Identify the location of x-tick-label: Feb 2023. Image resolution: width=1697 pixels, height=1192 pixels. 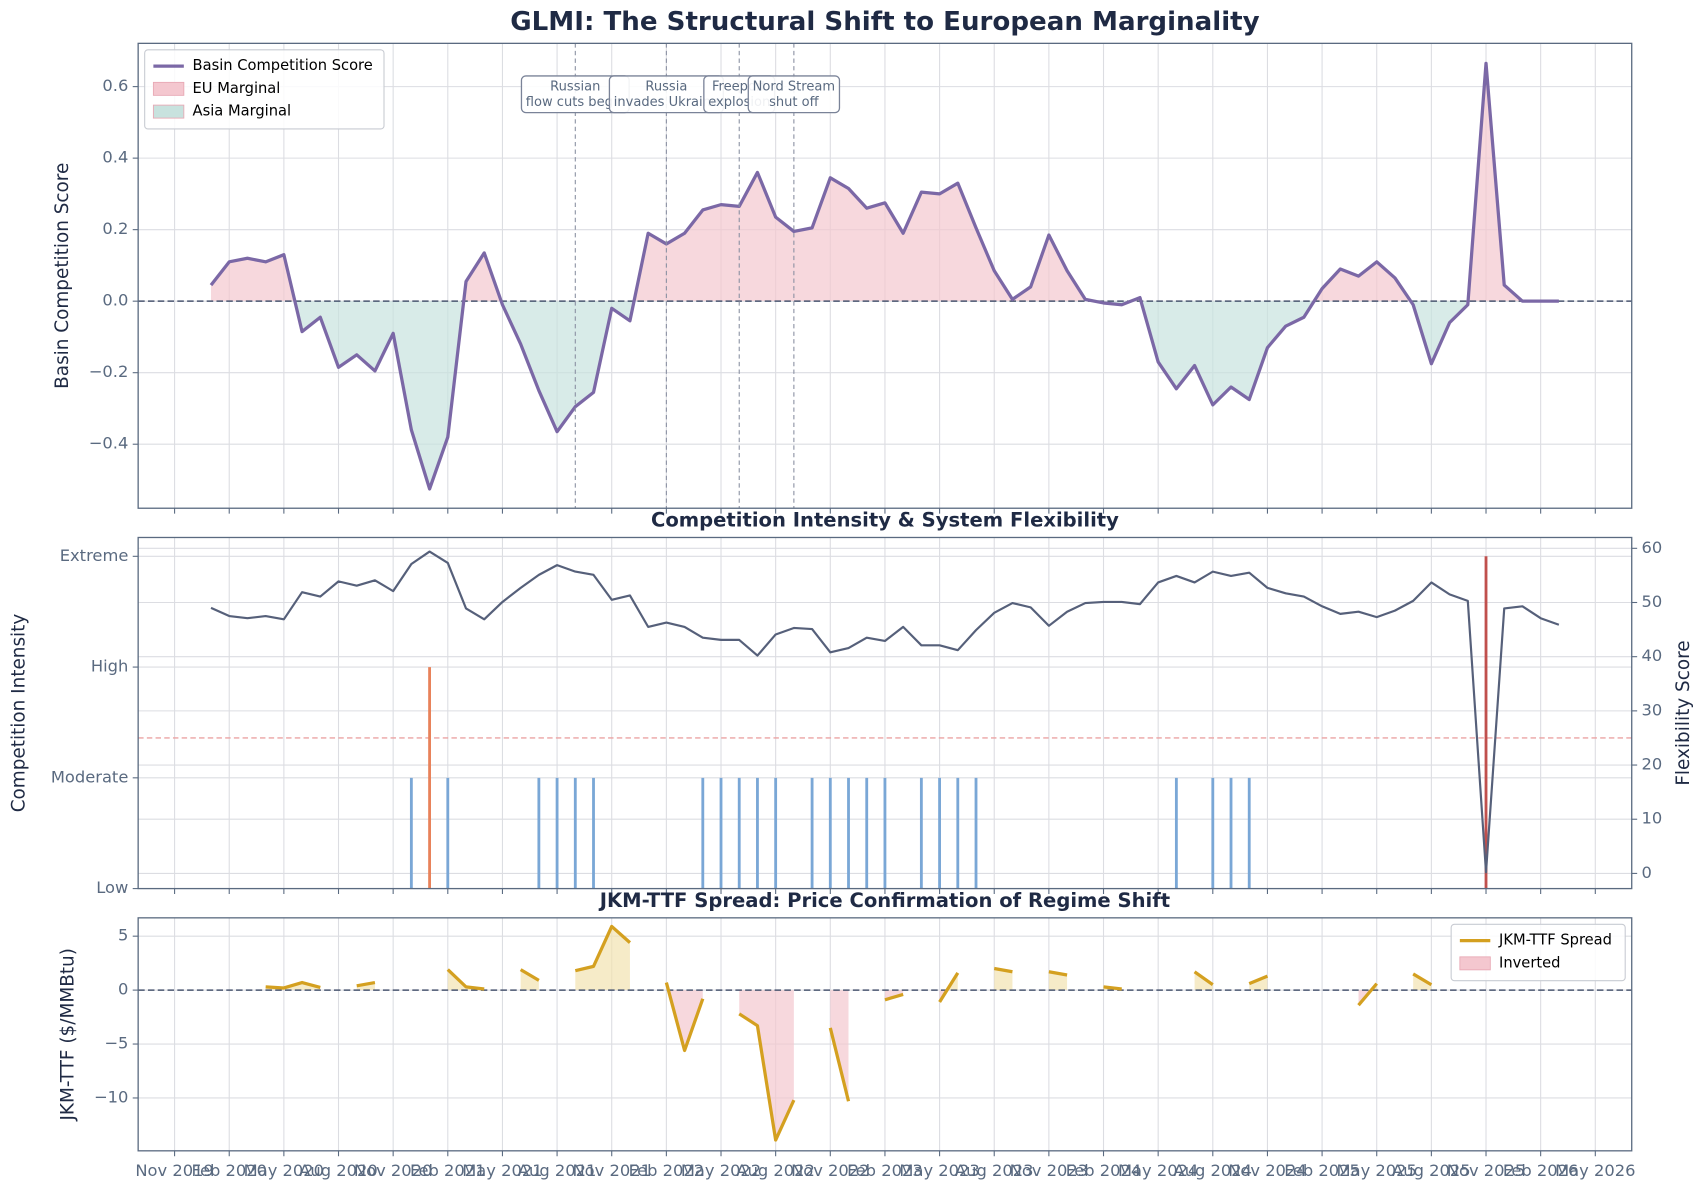
(885, 1170).